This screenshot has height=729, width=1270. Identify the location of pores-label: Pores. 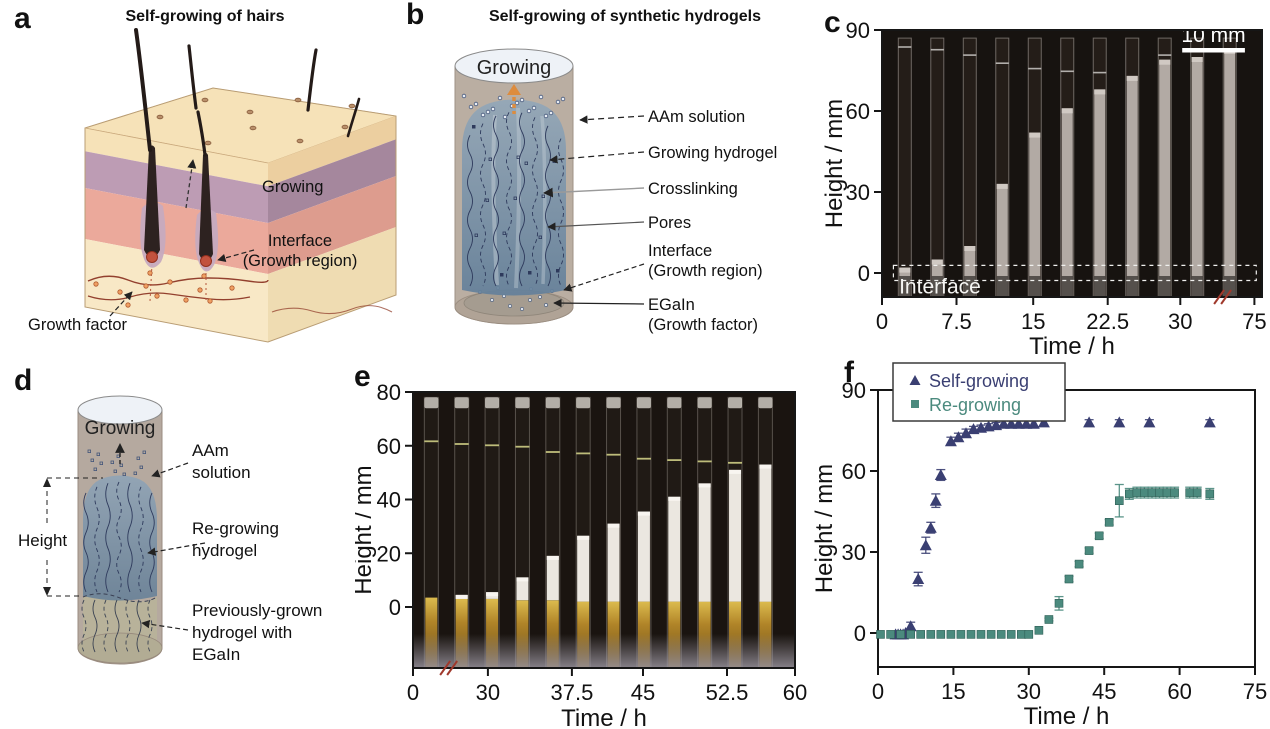
(669, 223).